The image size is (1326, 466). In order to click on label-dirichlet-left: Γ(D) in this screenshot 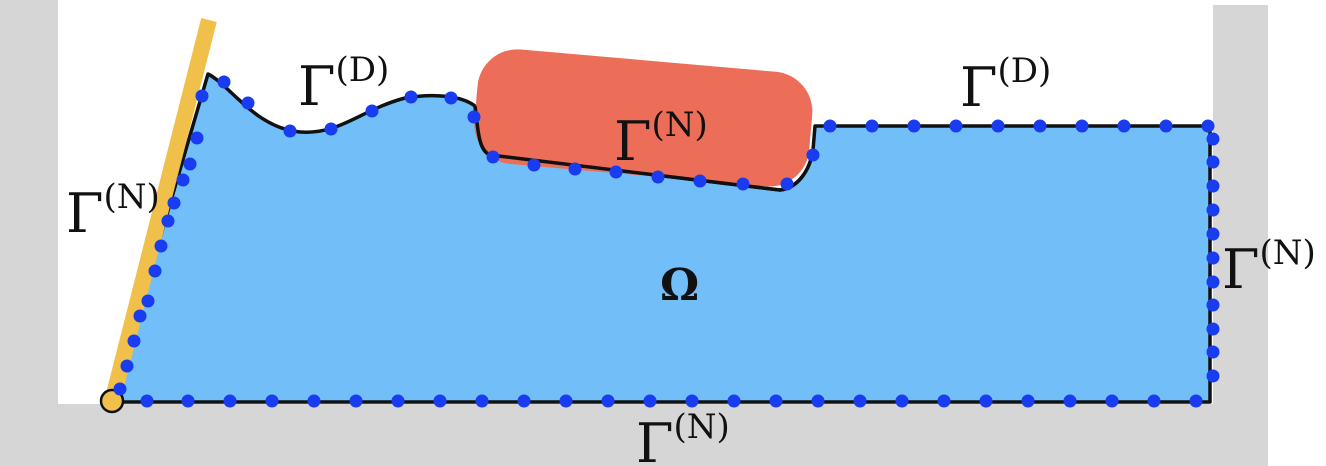, I will do `click(343, 84)`.